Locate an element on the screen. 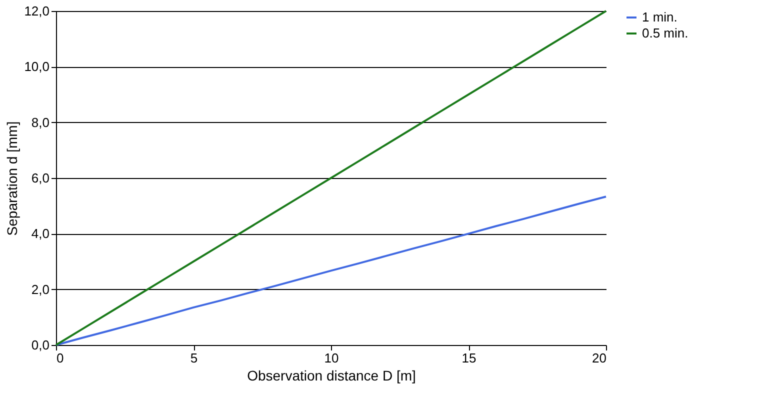 The width and height of the screenshot is (764, 420). y-tick-label: 2,0 is located at coordinates (40, 289).